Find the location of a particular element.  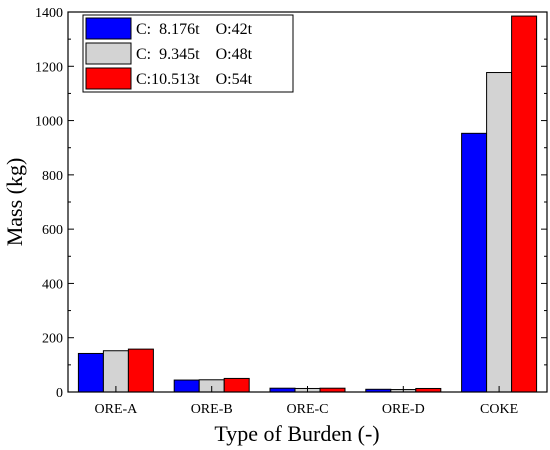

y-tick-label: 0 is located at coordinates (59, 393).